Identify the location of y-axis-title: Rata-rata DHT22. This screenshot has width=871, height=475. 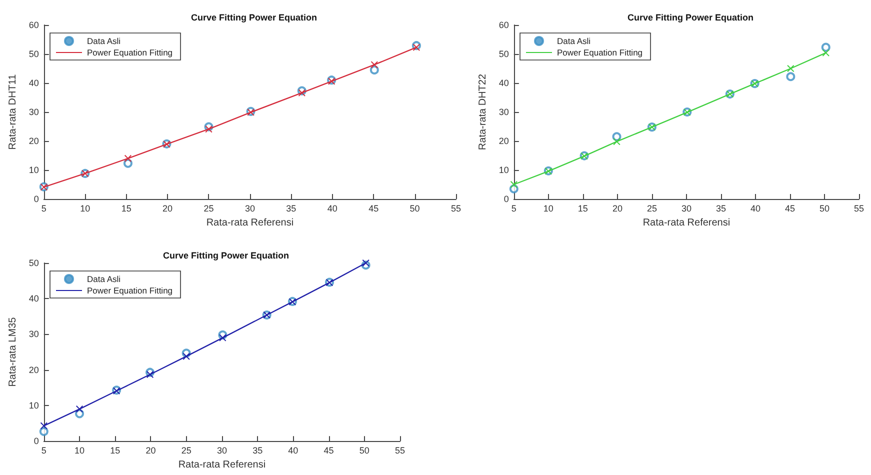
(483, 111).